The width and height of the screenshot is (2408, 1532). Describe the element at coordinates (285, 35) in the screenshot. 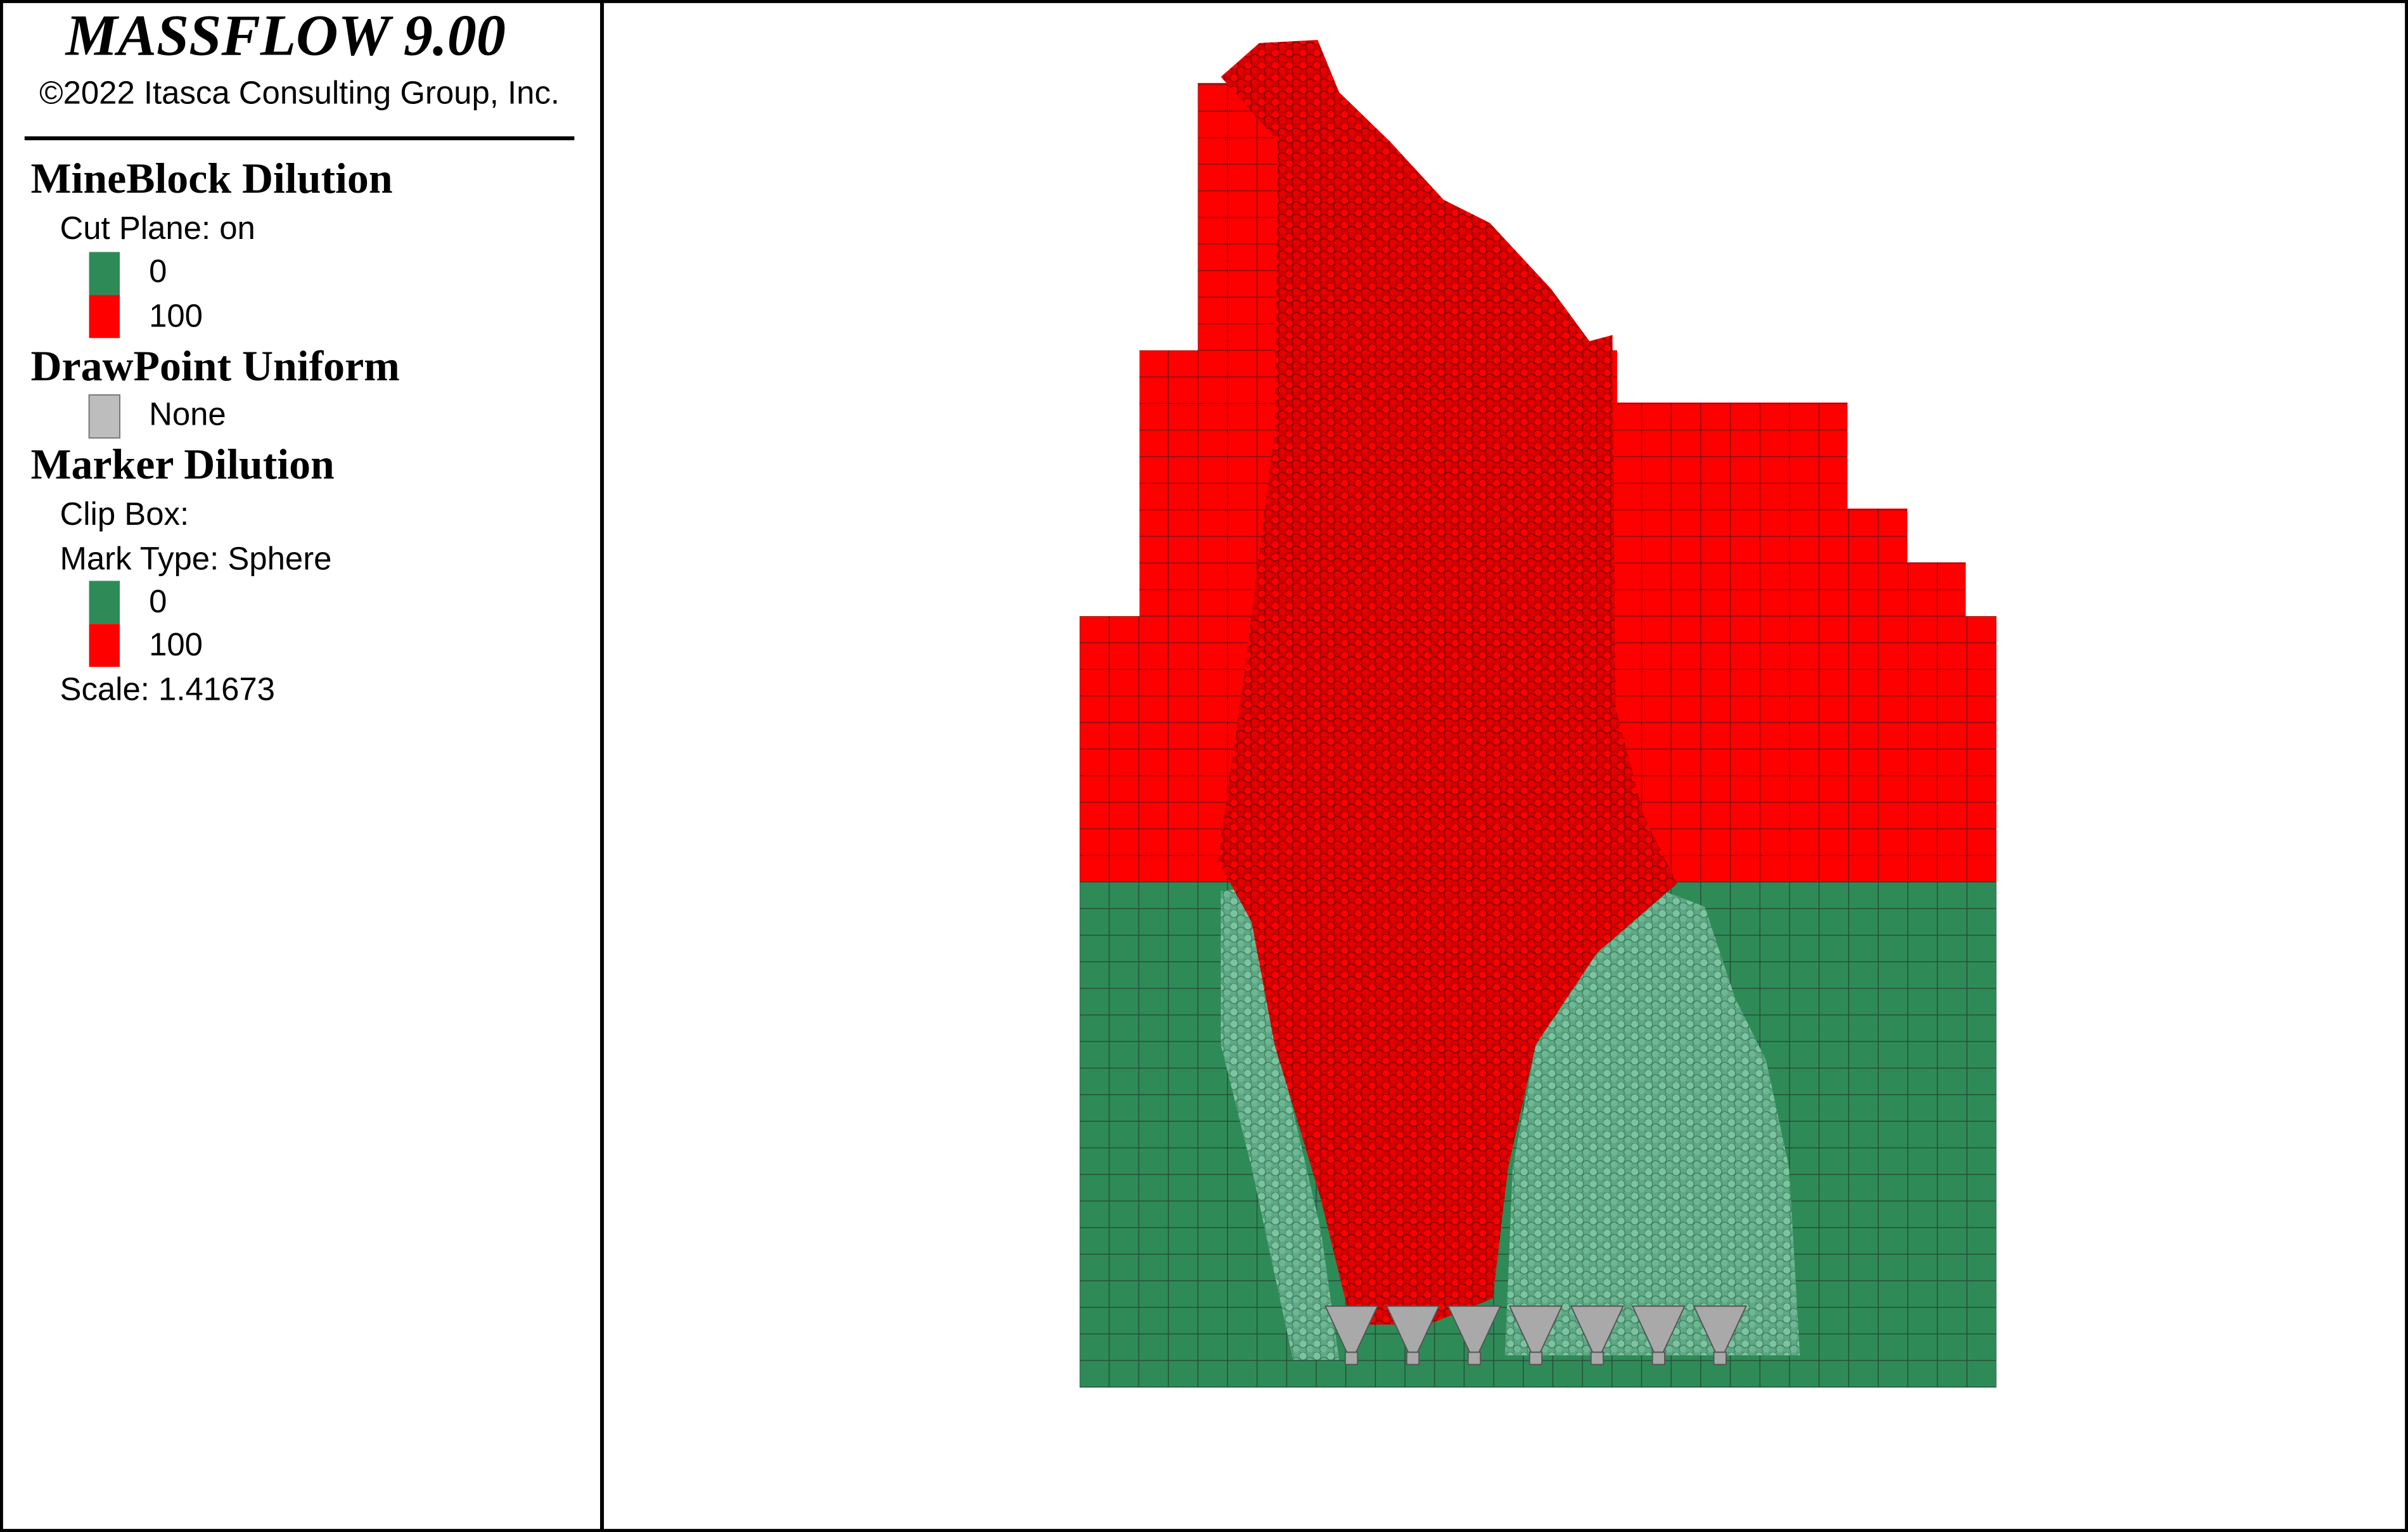

I see `app-title: MASSFLOW 9.00` at that location.